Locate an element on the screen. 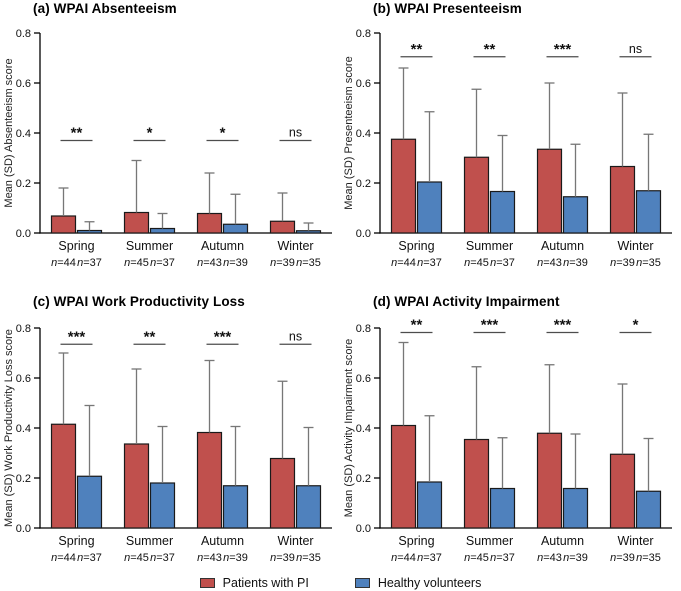  y-tick-label: 0.6 is located at coordinates (23, 84).